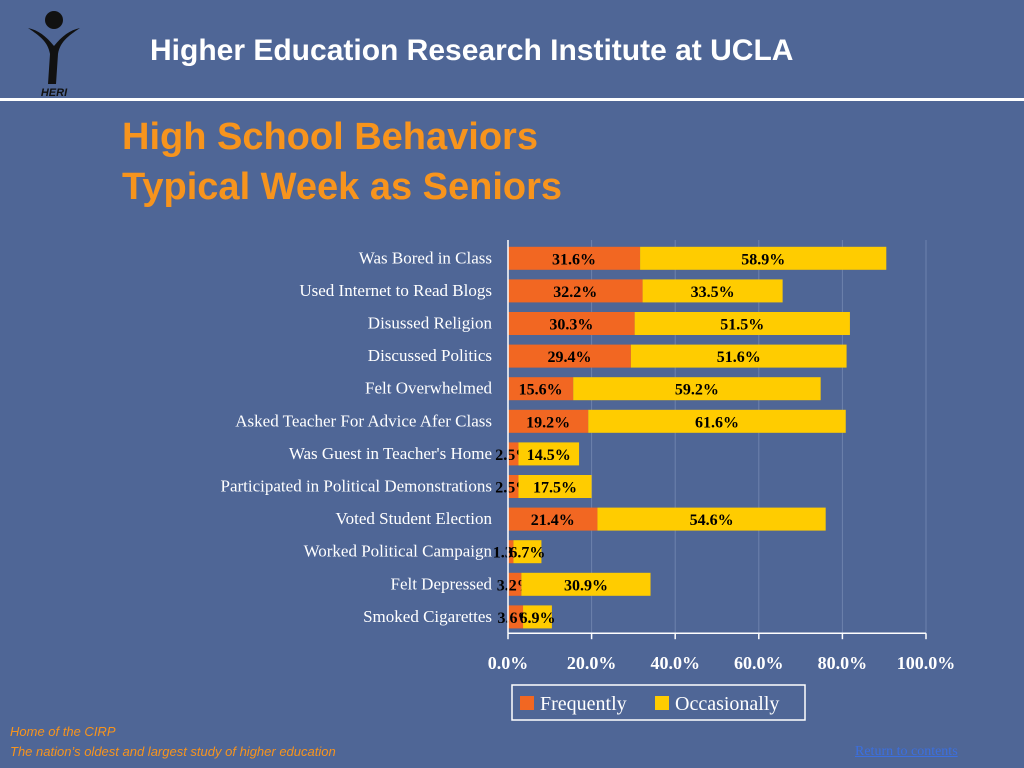  Describe the element at coordinates (906, 751) in the screenshot. I see `return-to-contents-link: Return to contents` at that location.